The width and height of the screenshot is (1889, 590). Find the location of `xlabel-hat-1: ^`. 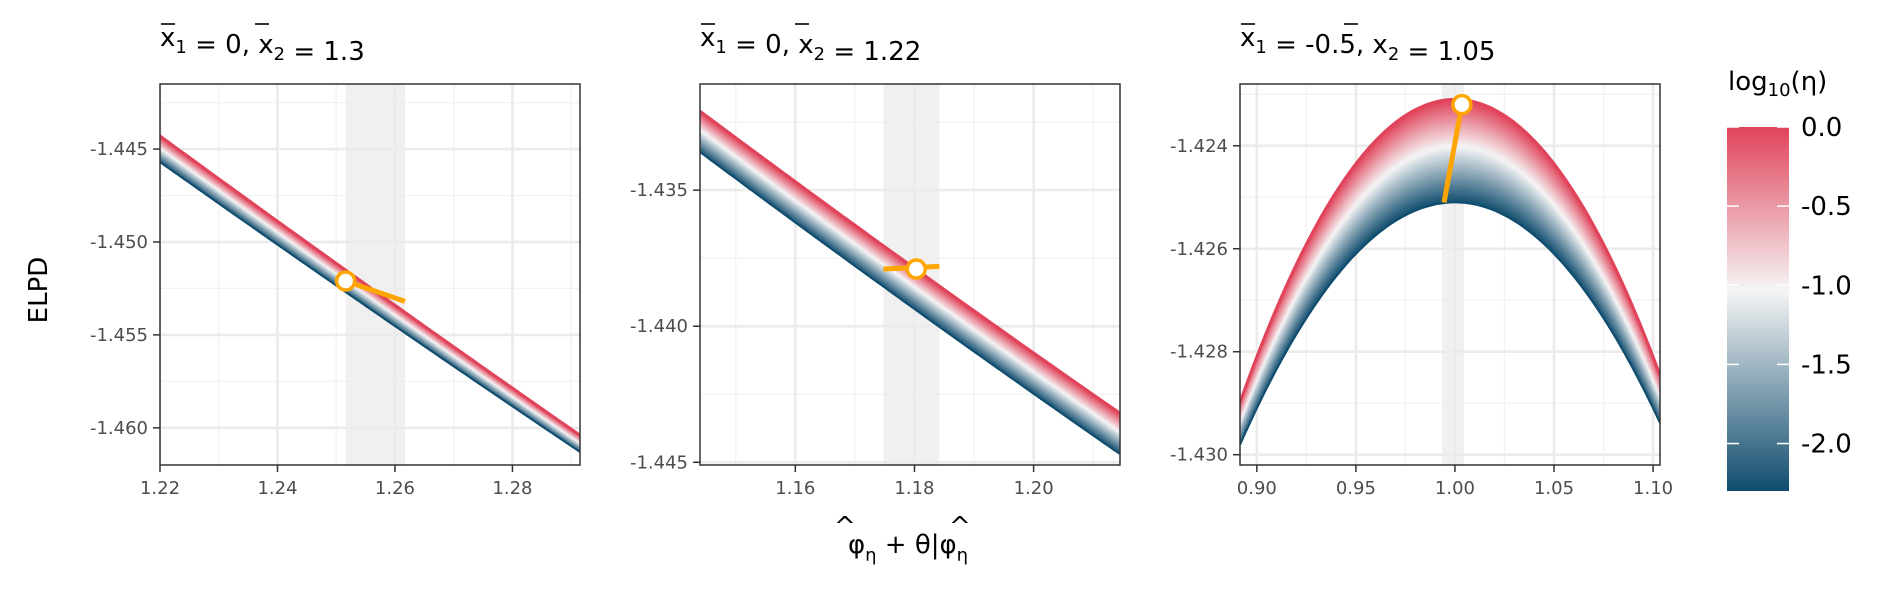

xlabel-hat-1: ^ is located at coordinates (845, 527).